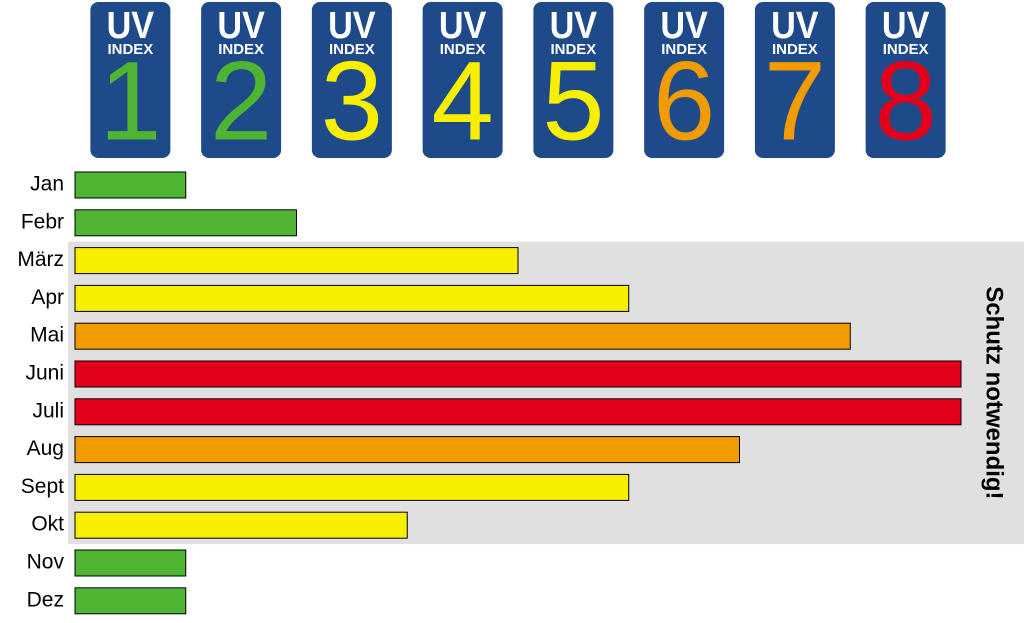  I want to click on y-tick-label: Aug, so click(45, 448).